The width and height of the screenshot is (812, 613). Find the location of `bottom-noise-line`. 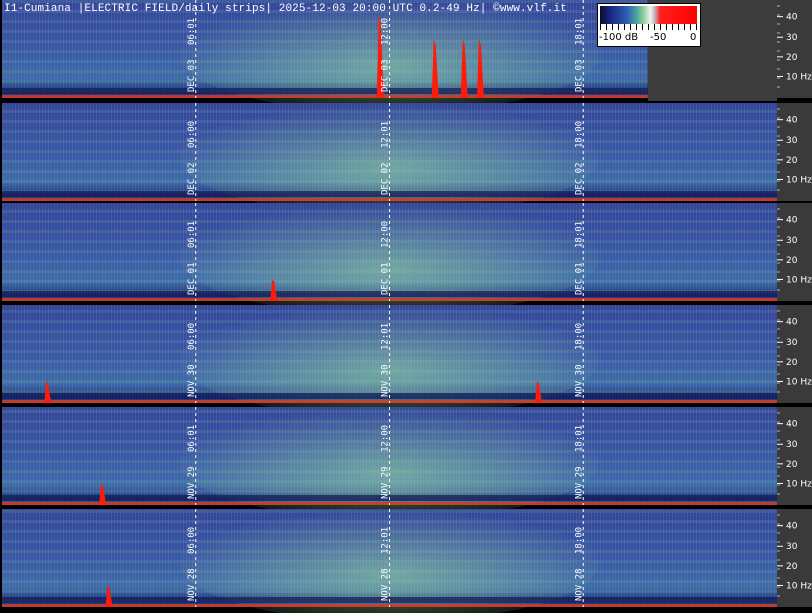

bottom-noise-line is located at coordinates (325, 96).